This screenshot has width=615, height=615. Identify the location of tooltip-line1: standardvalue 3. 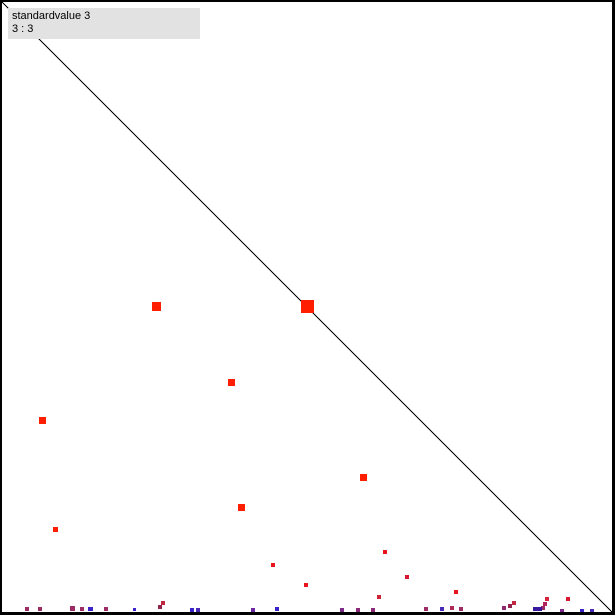
(51, 16).